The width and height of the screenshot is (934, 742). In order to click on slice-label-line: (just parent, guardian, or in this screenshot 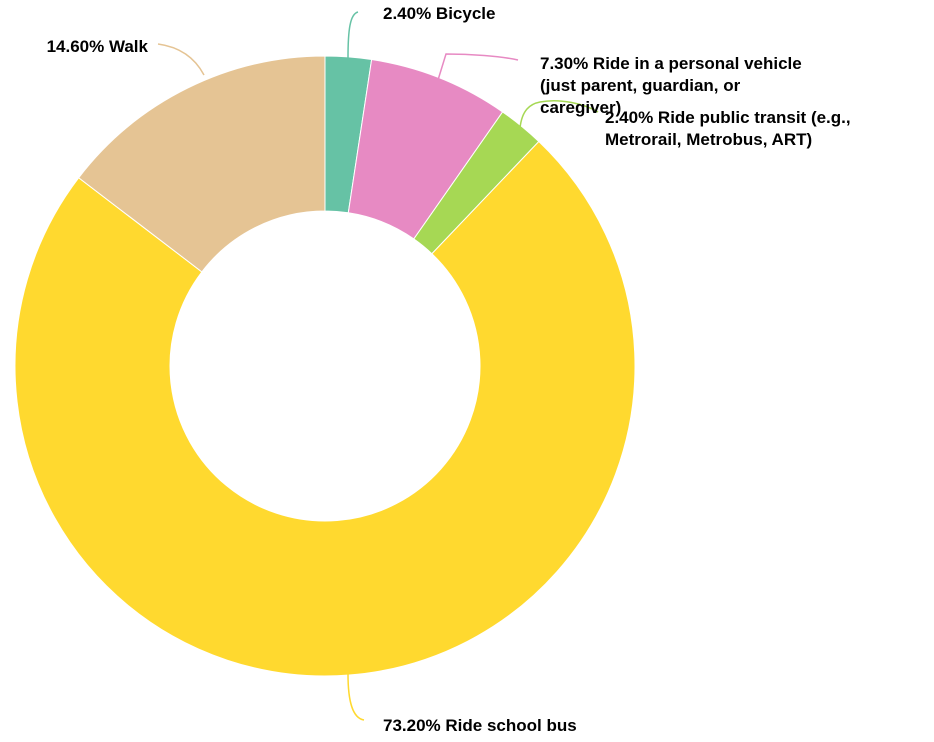, I will do `click(640, 85)`.